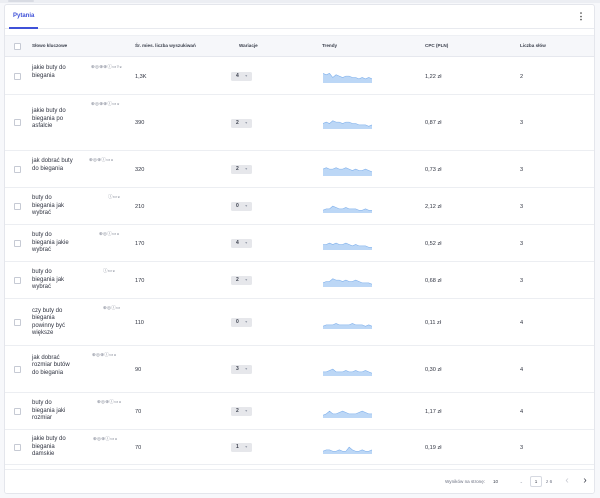  What do you see at coordinates (508, 482) in the screenshot?
I see `rows-per-page-select: 10 ⌄` at bounding box center [508, 482].